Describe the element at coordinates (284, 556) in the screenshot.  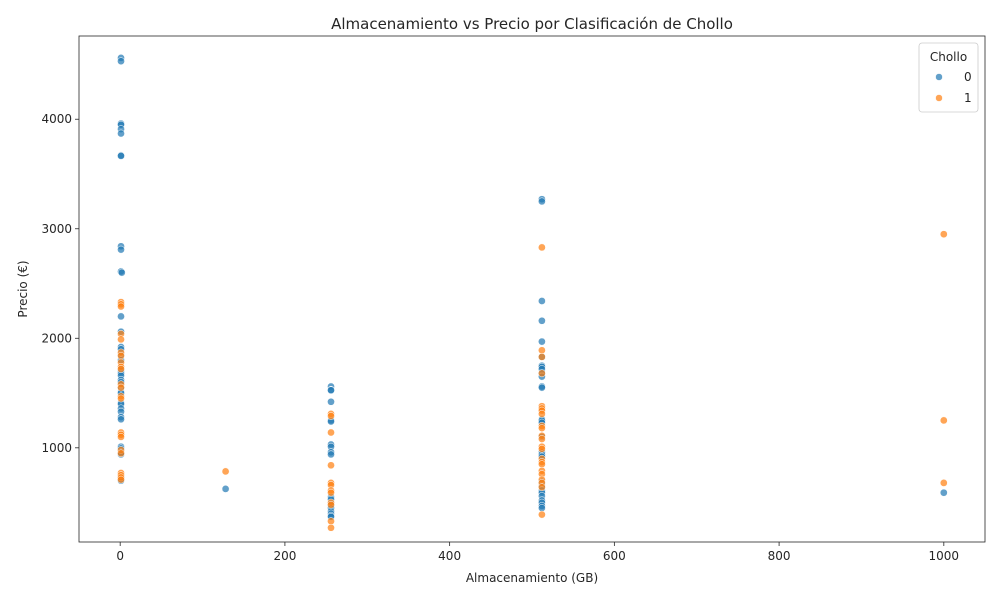
I see `x-tick-label-200: 200` at that location.